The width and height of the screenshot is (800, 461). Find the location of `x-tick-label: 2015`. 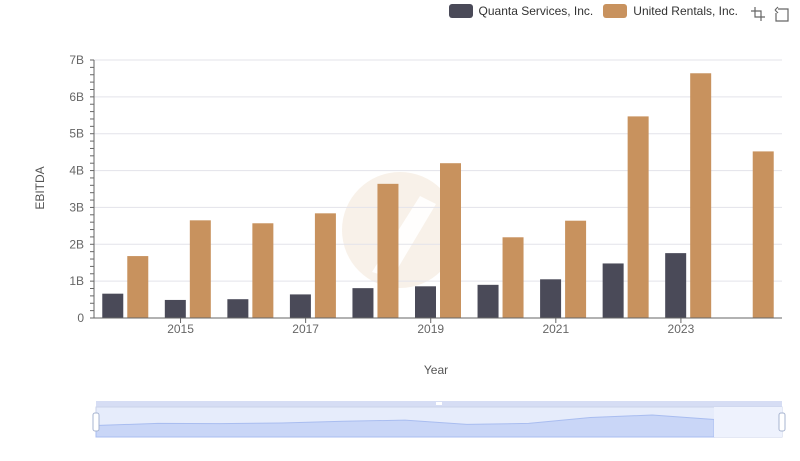

x-tick-label: 2015 is located at coordinates (180, 329).